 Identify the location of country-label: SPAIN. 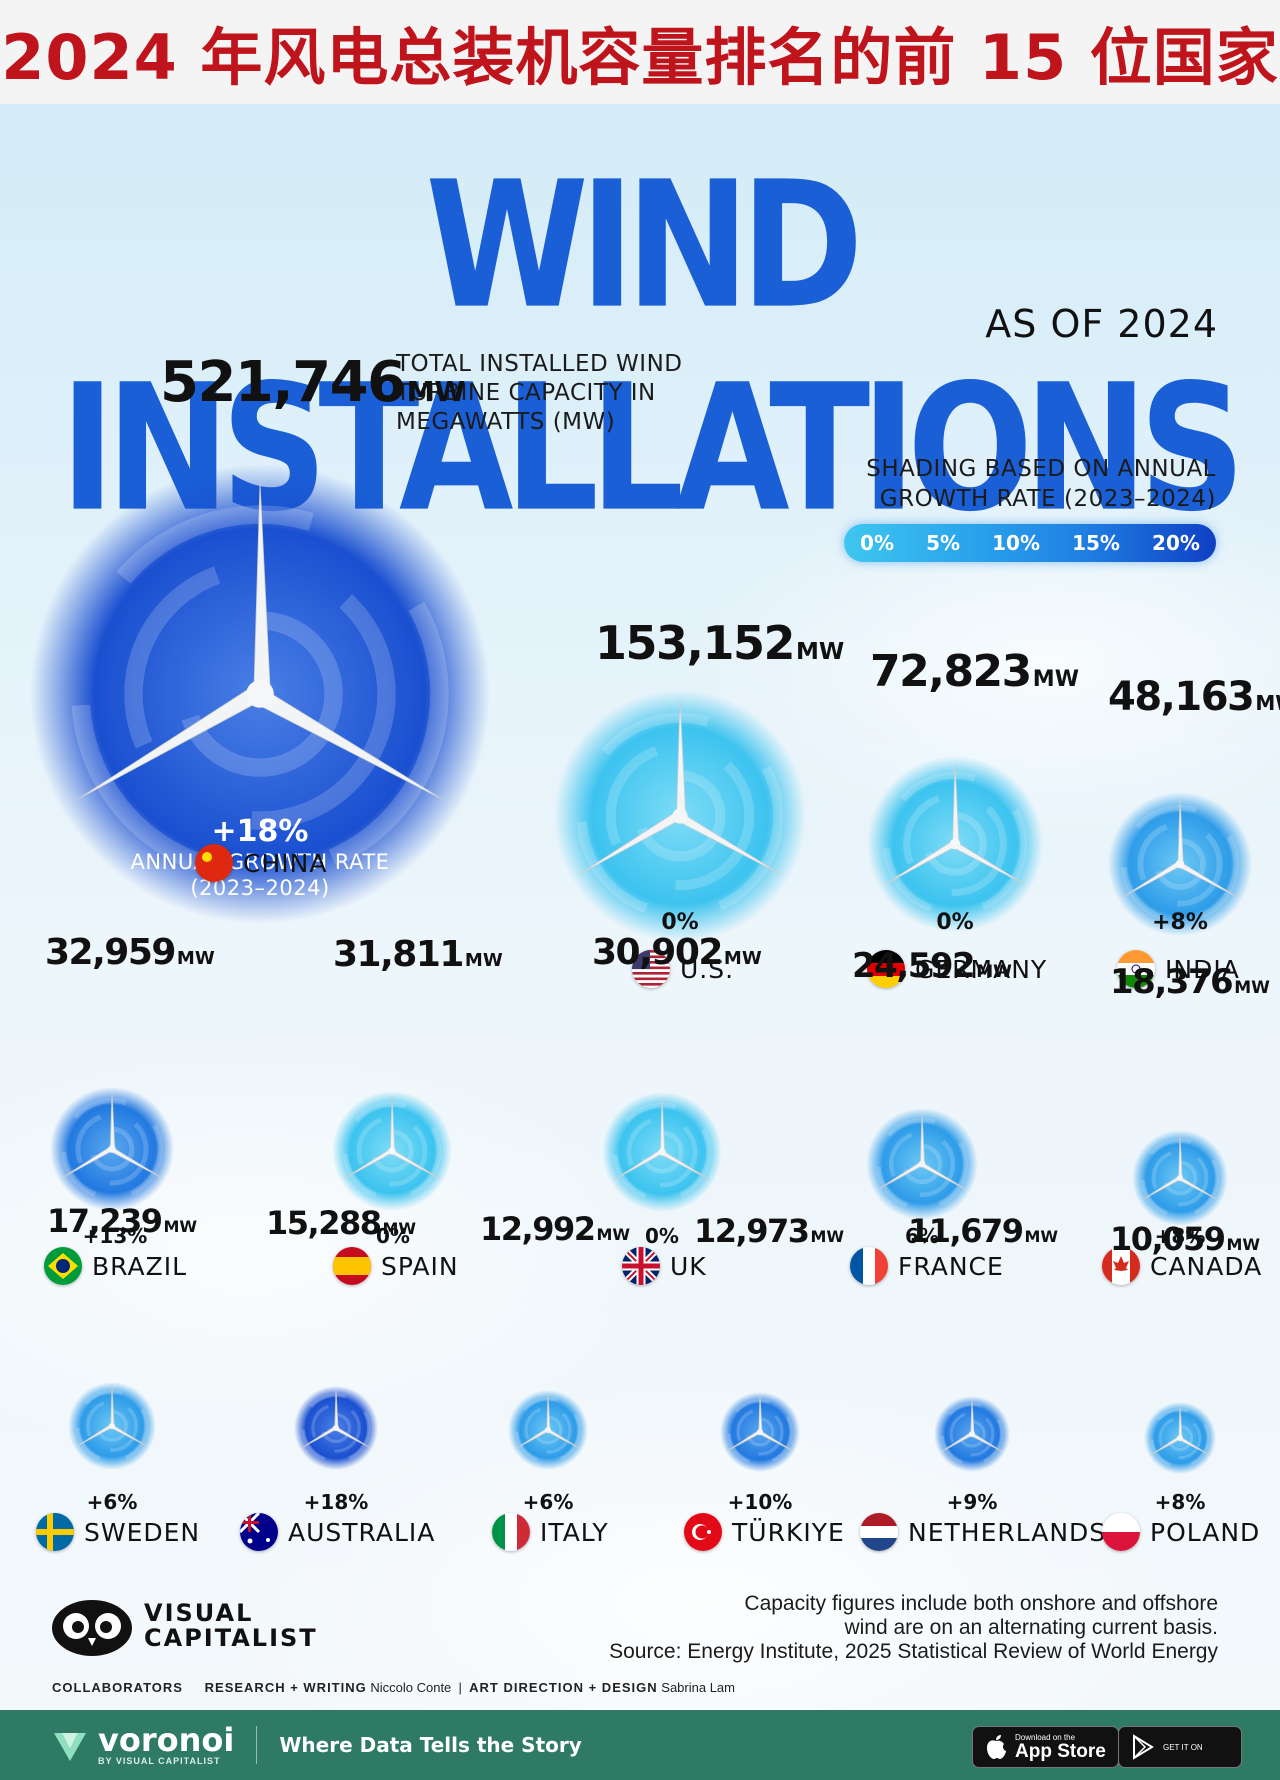
(396, 1266).